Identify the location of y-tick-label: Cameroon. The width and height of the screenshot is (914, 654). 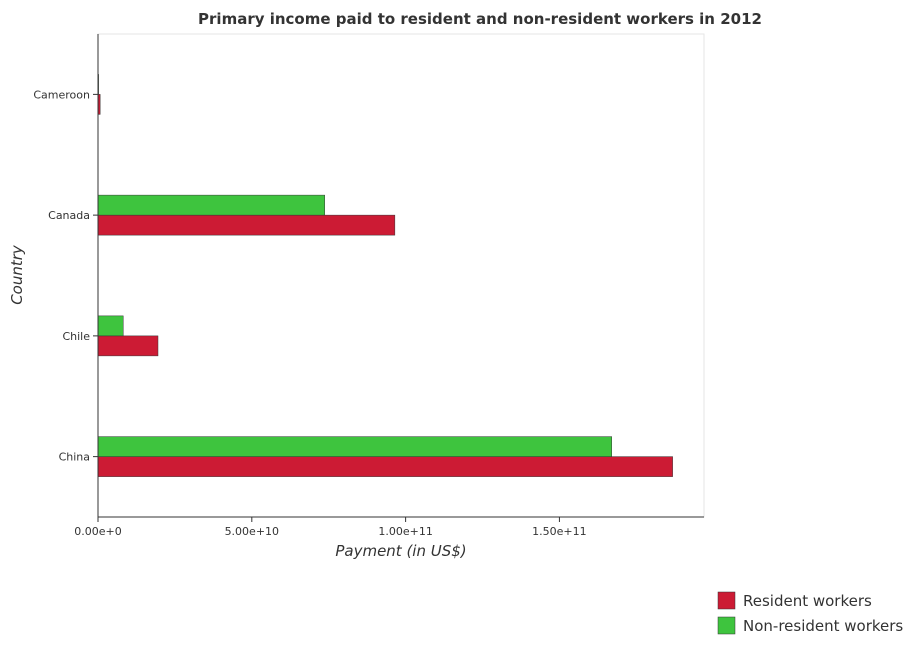
(61, 94).